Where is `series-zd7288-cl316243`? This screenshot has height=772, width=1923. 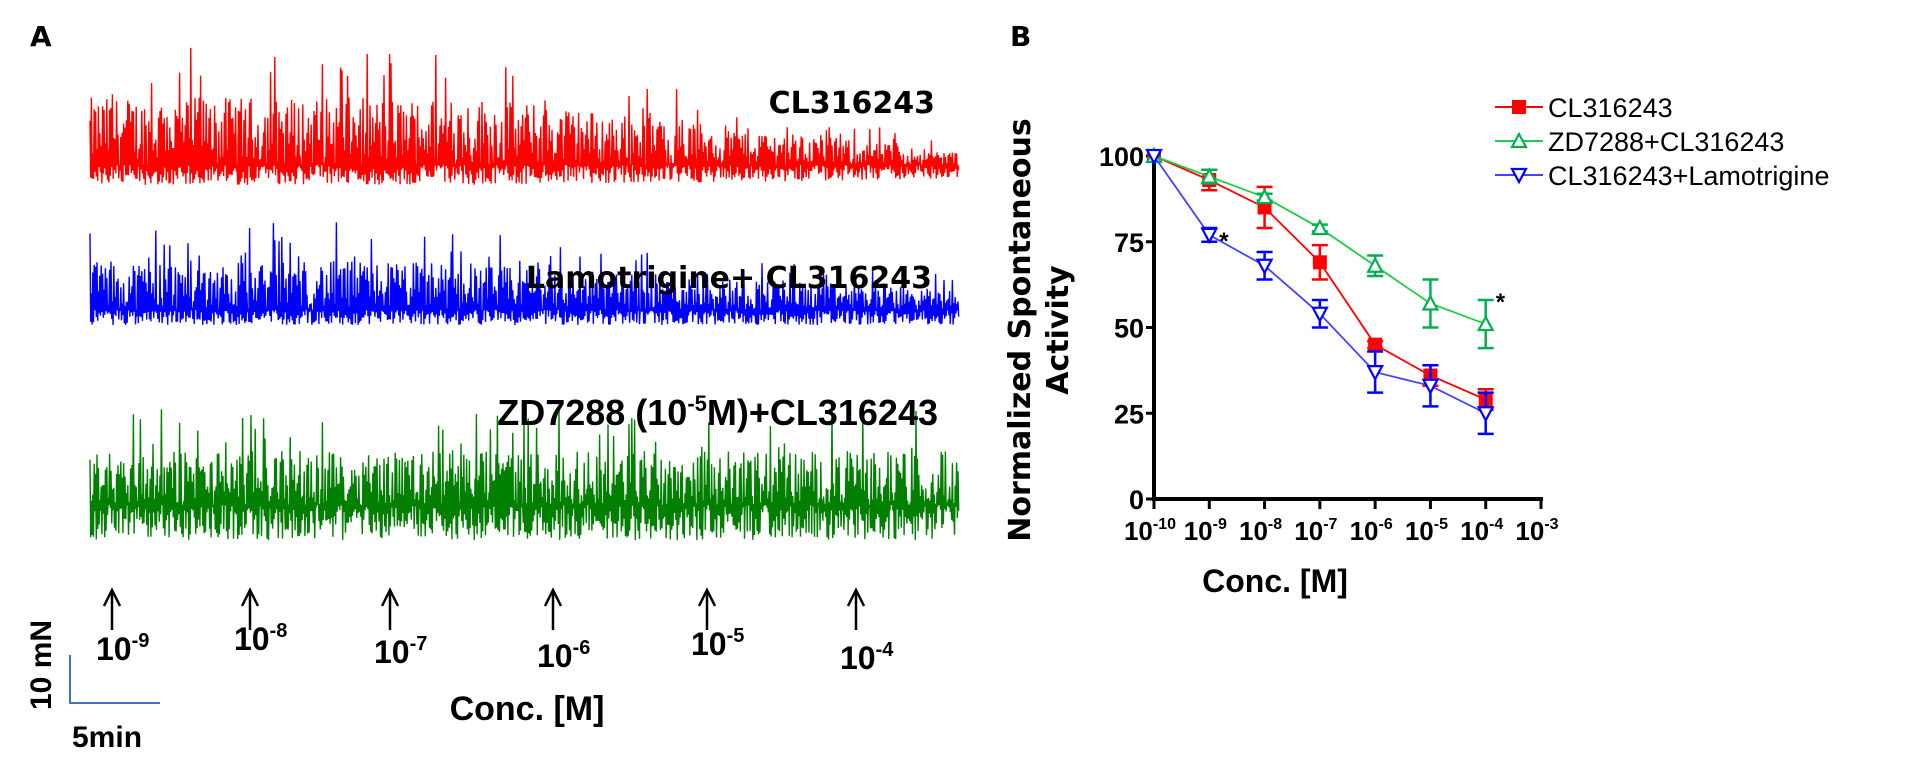
series-zd7288-cl316243 is located at coordinates (1320, 248).